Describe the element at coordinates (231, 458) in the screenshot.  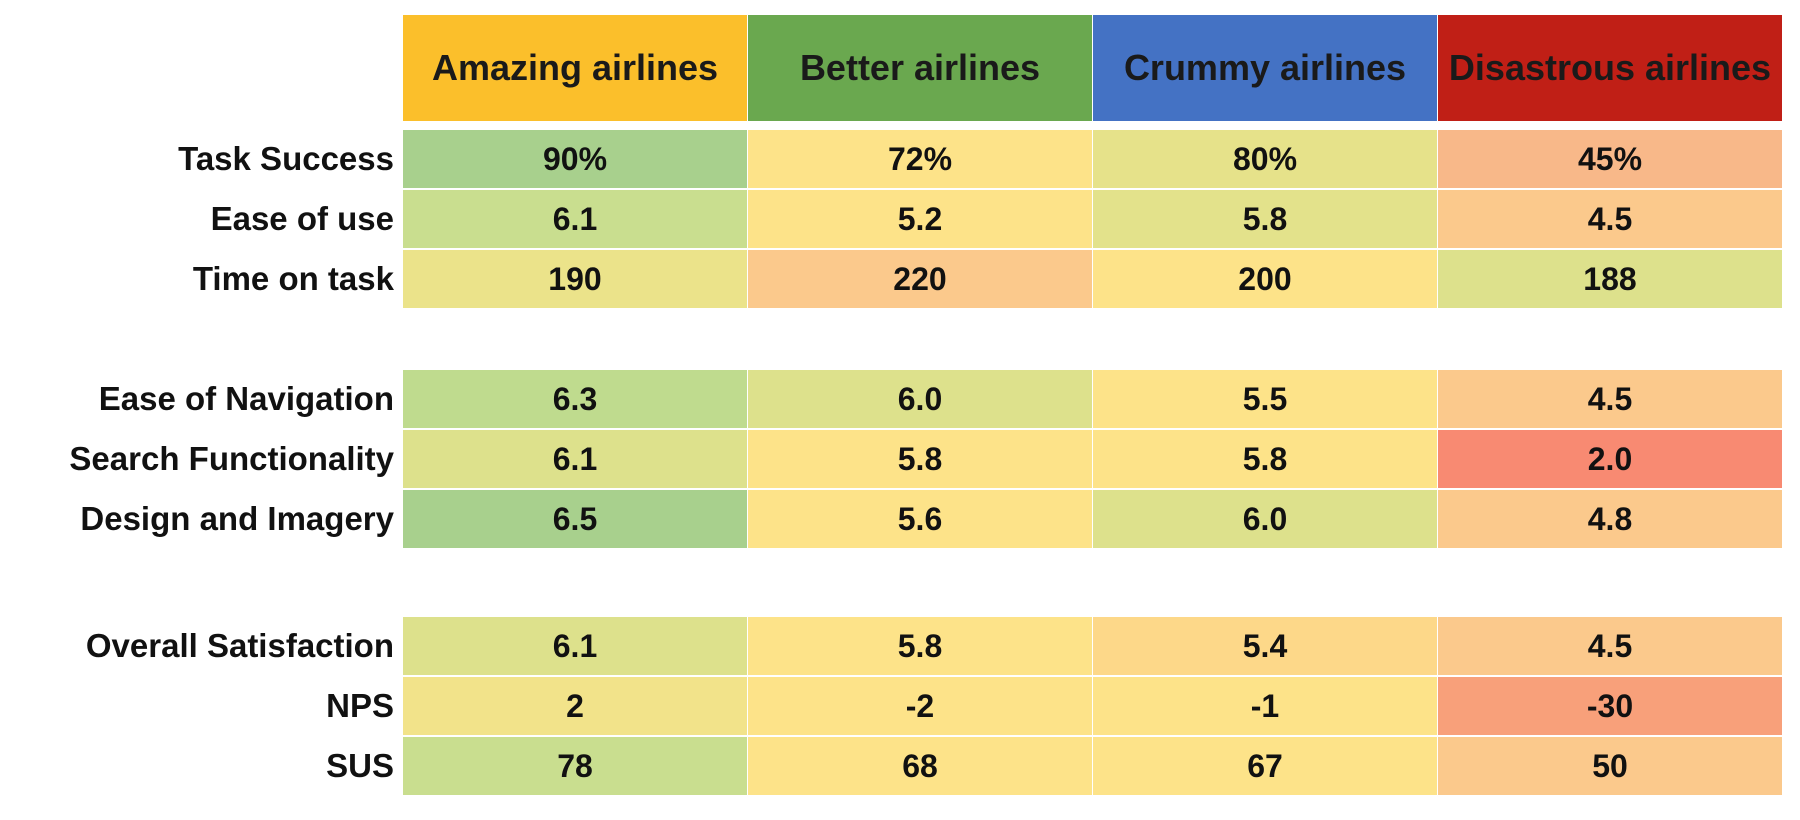
I see `row-label: Search Functionality` at that location.